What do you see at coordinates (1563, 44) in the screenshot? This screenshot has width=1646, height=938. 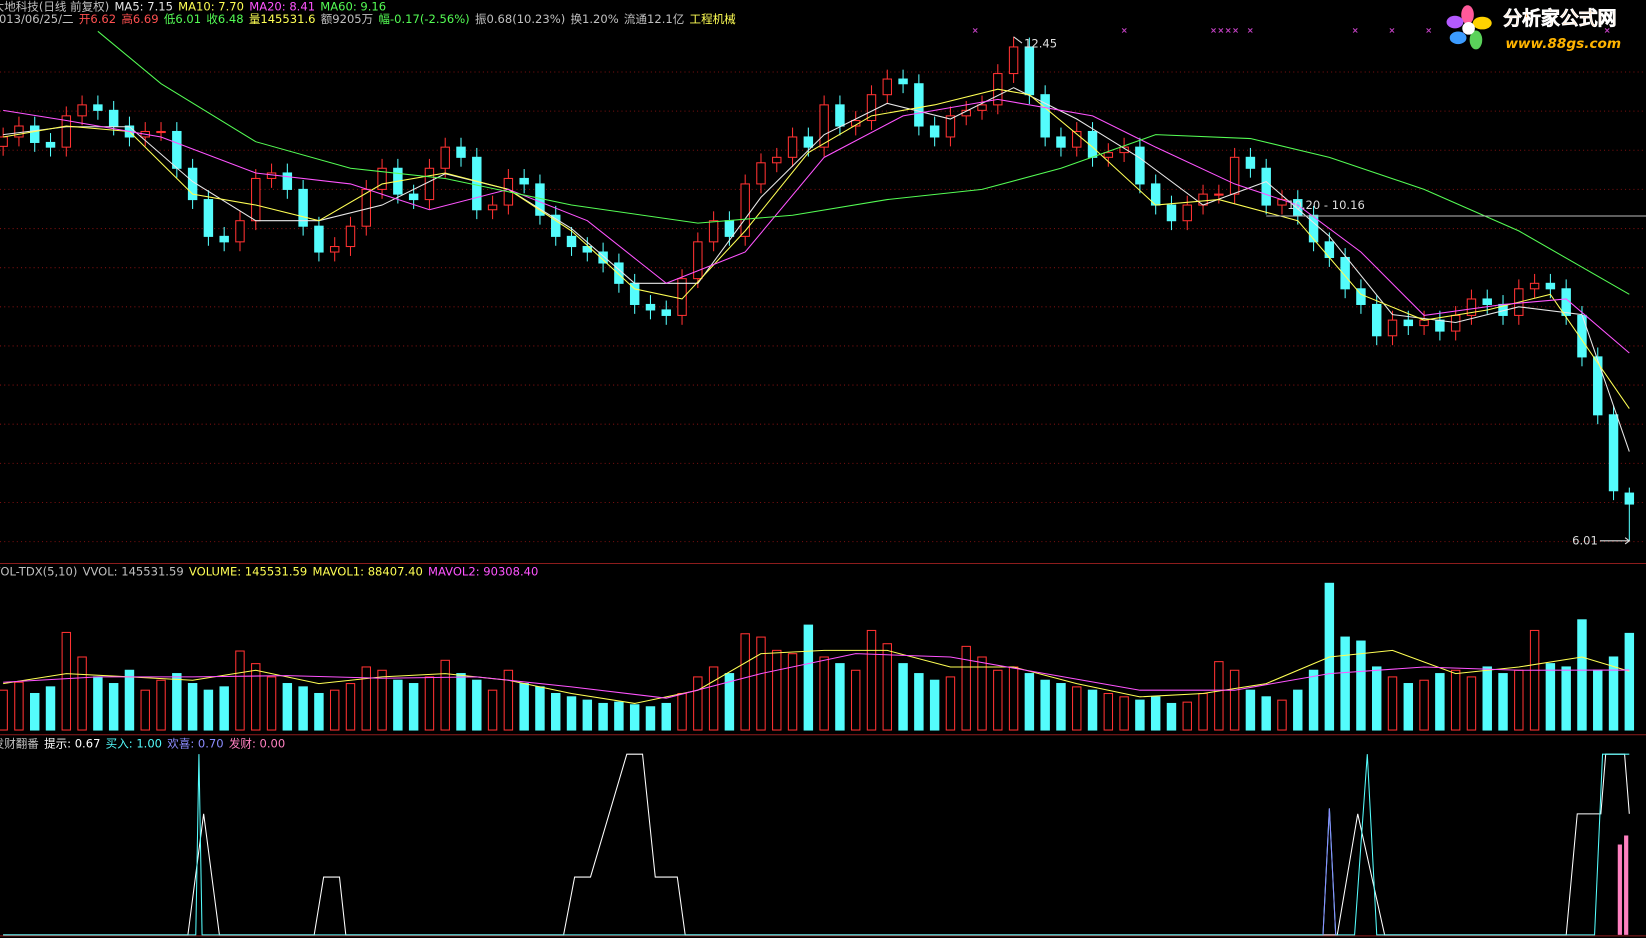 I see `logo-url: www.88gs.com` at bounding box center [1563, 44].